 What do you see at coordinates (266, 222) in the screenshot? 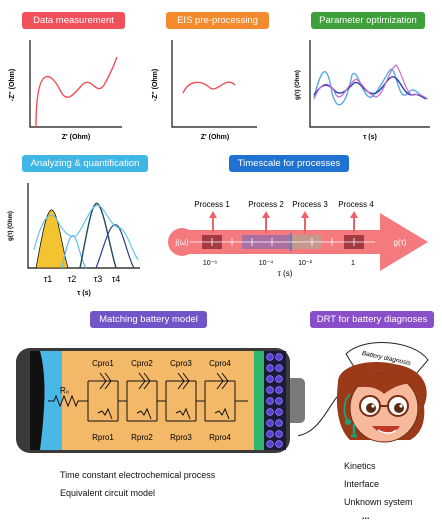
I see `process-2-arrow` at bounding box center [266, 222].